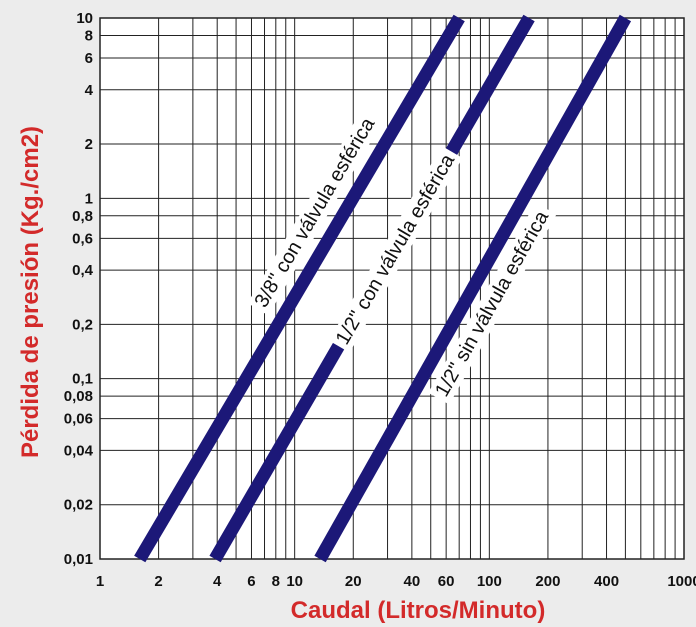  What do you see at coordinates (82, 216) in the screenshot?
I see `y-tick-label: 0,8` at bounding box center [82, 216].